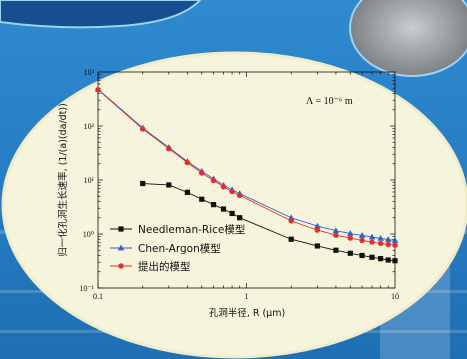 The width and height of the screenshot is (467, 359). Describe the element at coordinates (101, 14) in the screenshot. I see `top-banner-shape` at that location.